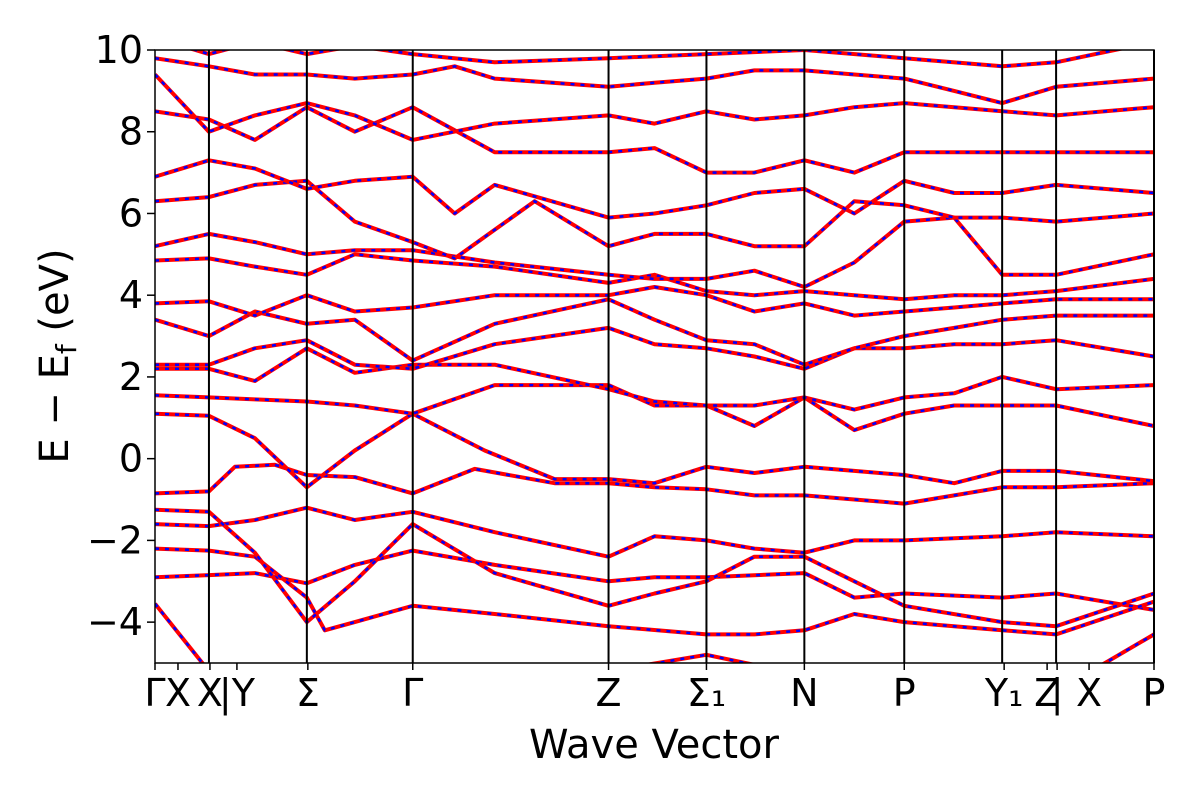  Describe the element at coordinates (121, 336) in the screenshot. I see `y-axis-ticks: −4 −2 0 2 4 6 8 10` at that location.